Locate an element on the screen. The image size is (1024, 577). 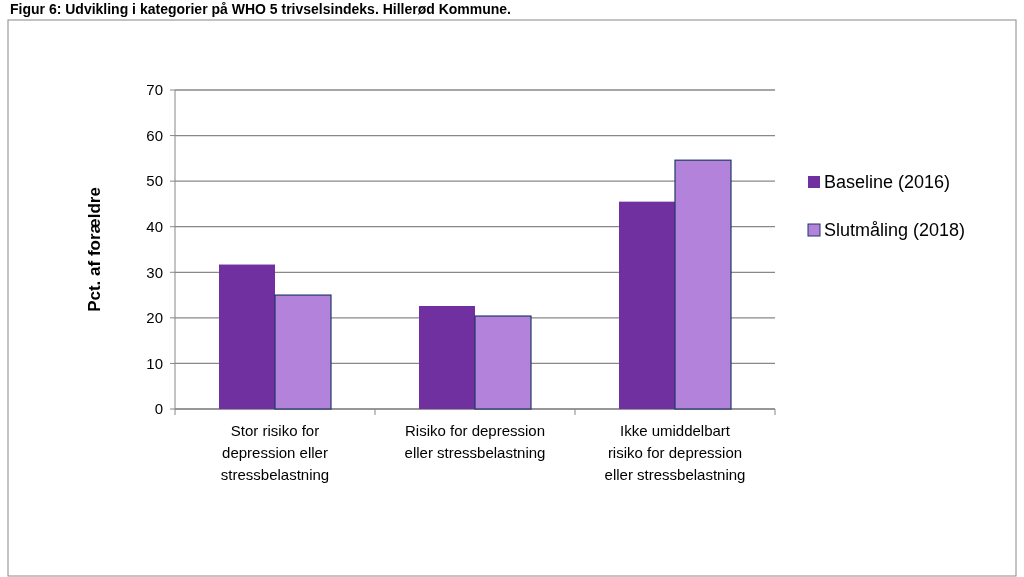
y-tick-label: 70 is located at coordinates (154, 90).